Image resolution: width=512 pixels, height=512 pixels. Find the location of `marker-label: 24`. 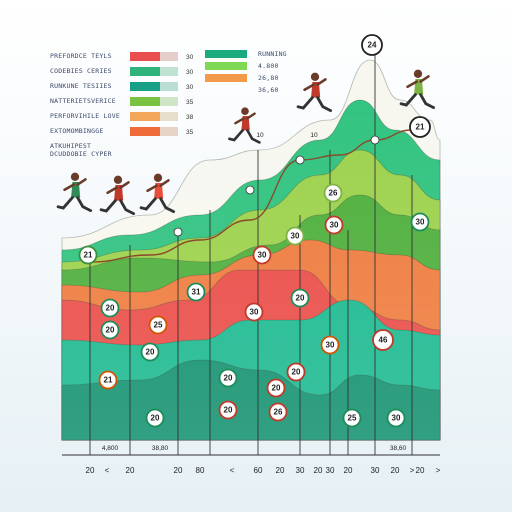

marker-label: 24 is located at coordinates (372, 45).